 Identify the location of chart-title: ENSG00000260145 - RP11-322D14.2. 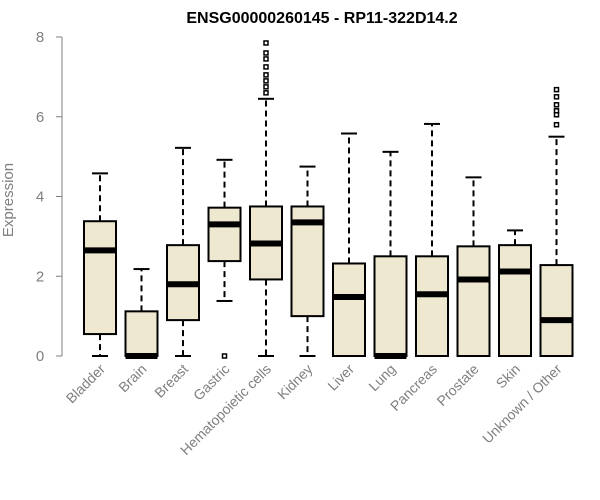
(321, 18).